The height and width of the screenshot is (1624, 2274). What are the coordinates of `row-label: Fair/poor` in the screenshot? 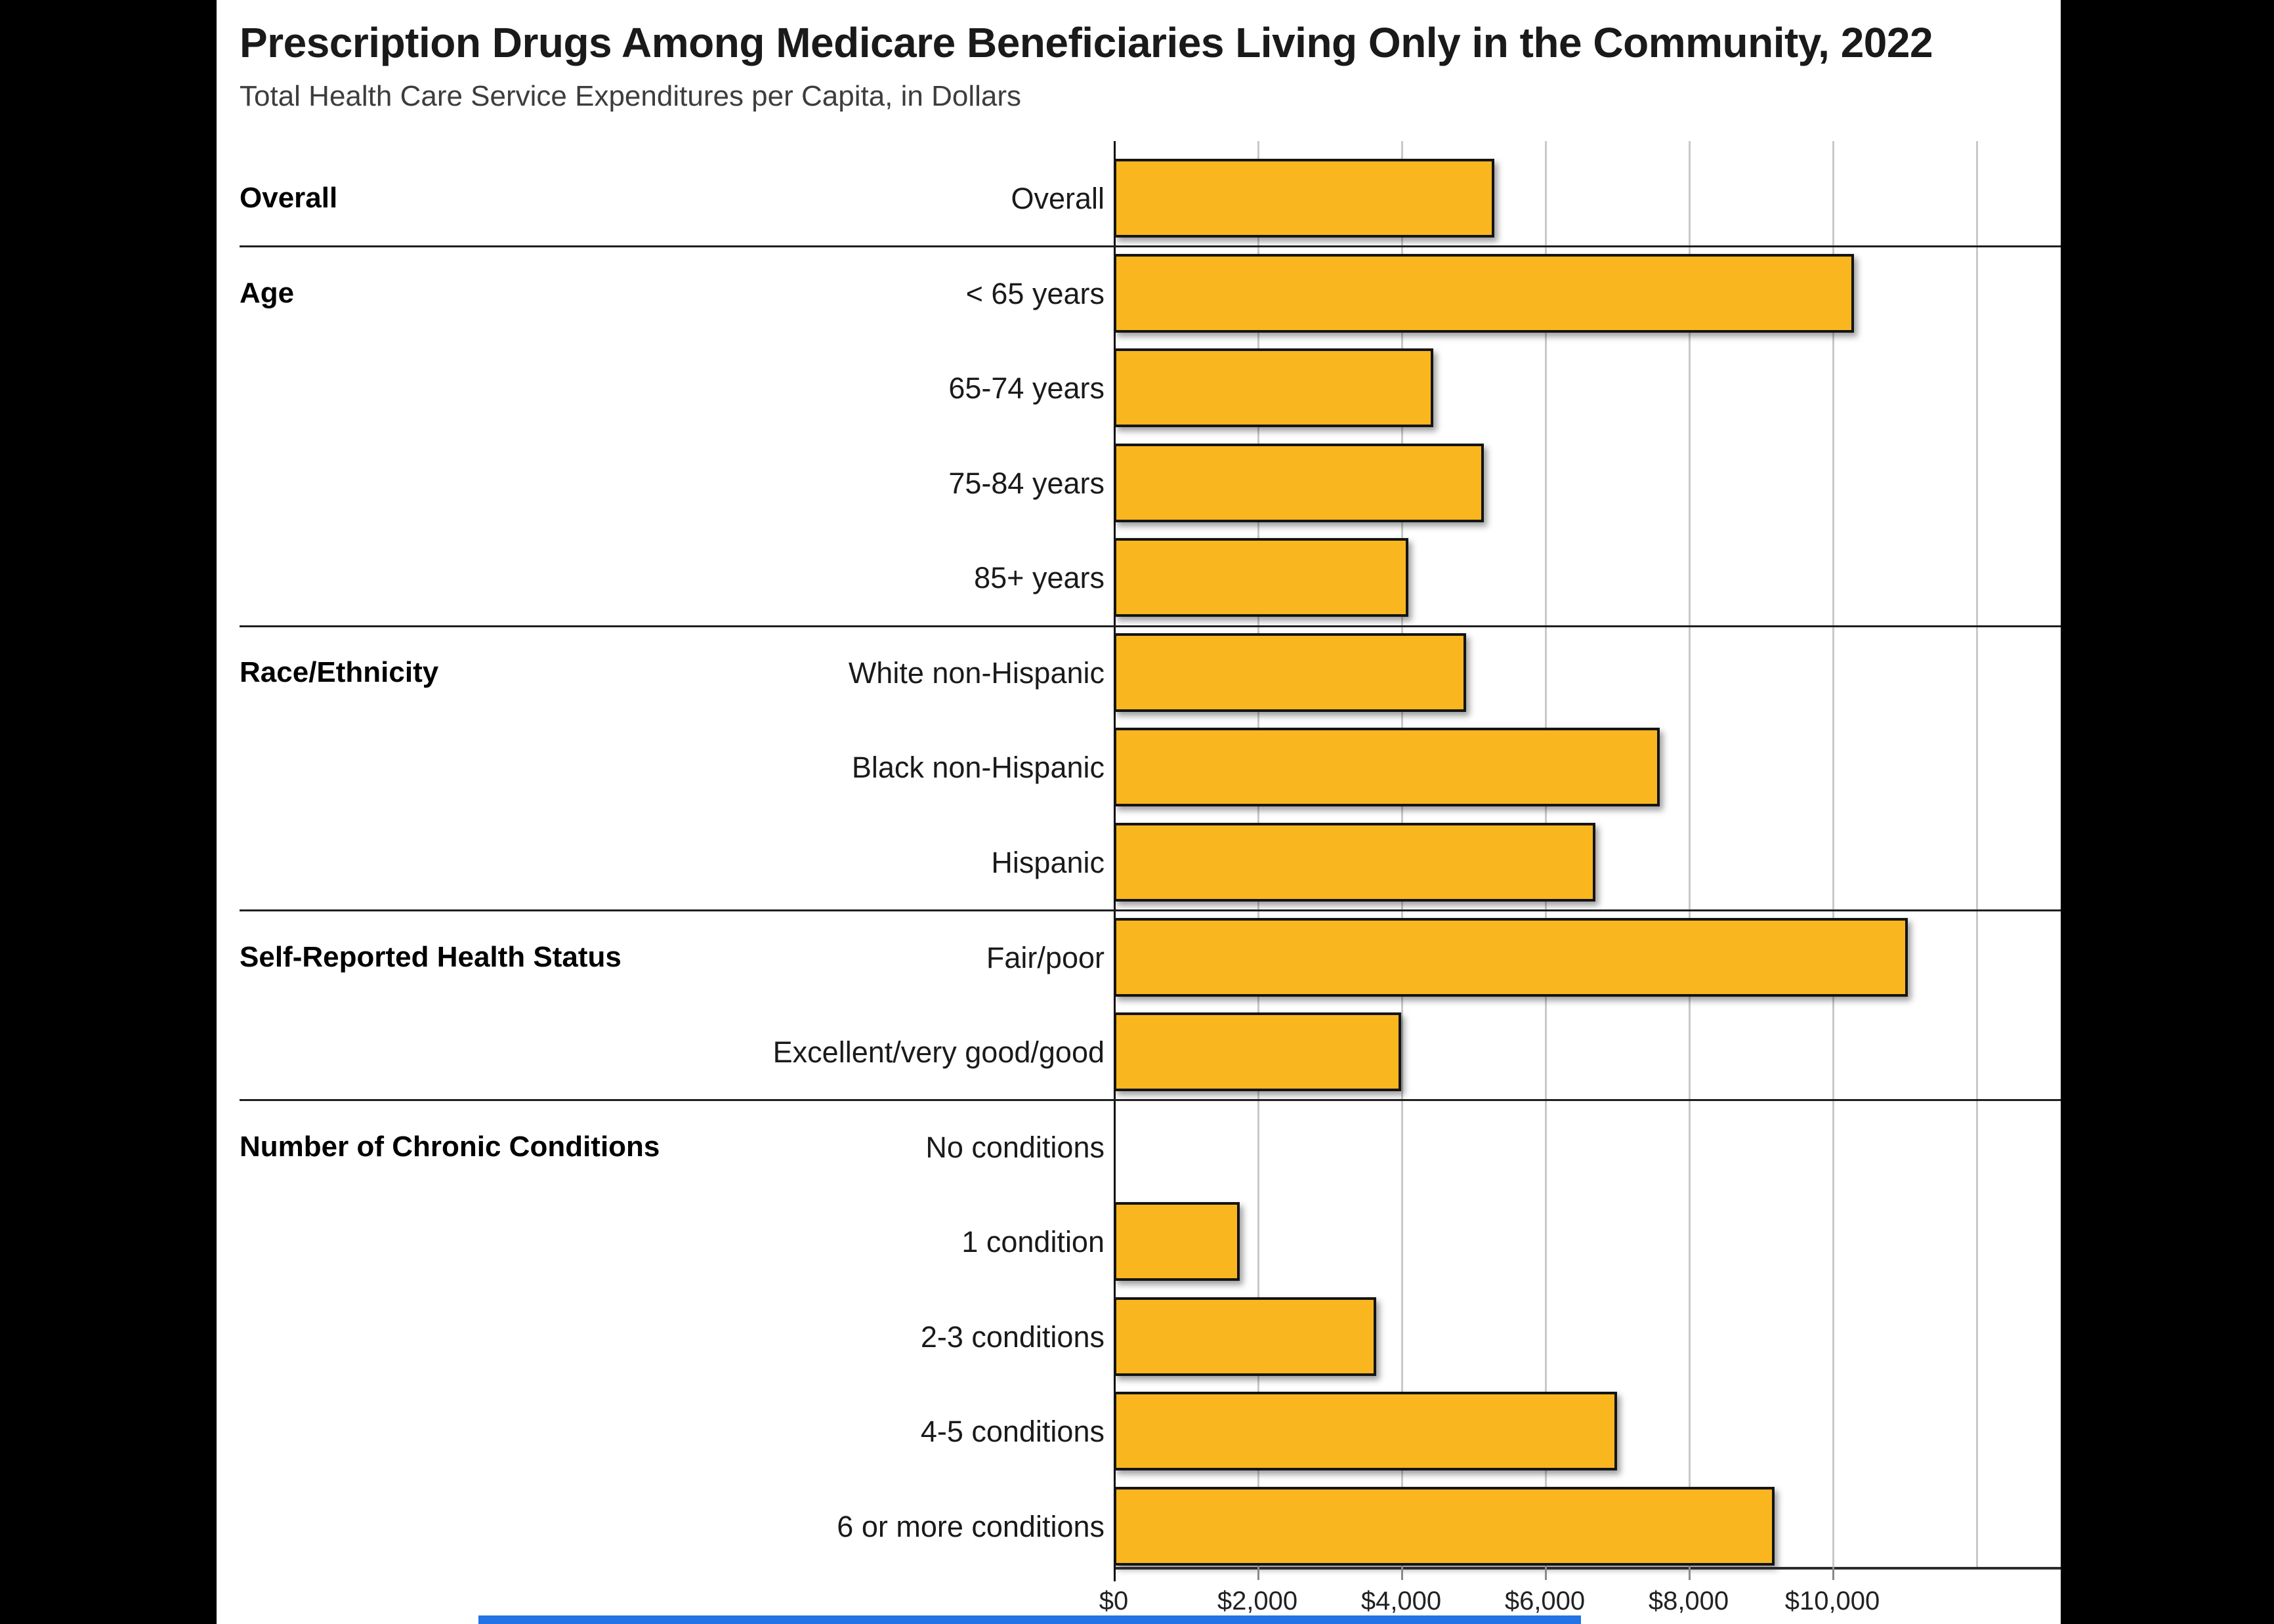 It's located at (1045, 957).